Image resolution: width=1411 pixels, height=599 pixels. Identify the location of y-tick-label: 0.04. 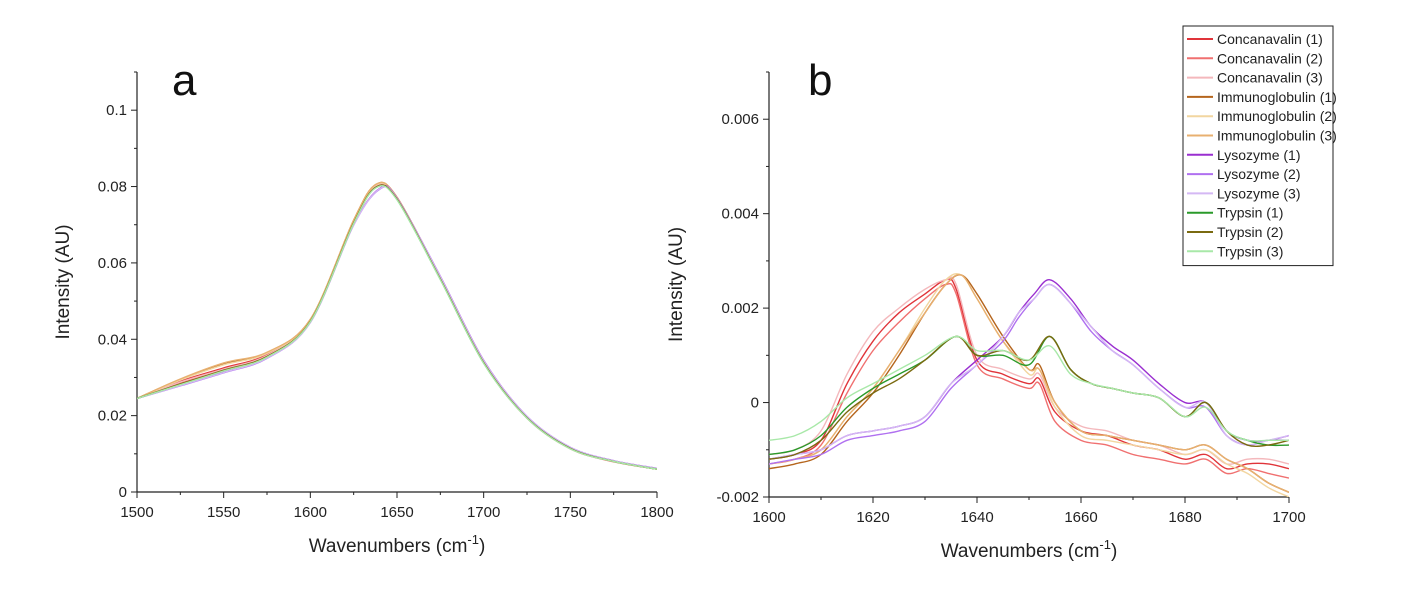
(112, 339).